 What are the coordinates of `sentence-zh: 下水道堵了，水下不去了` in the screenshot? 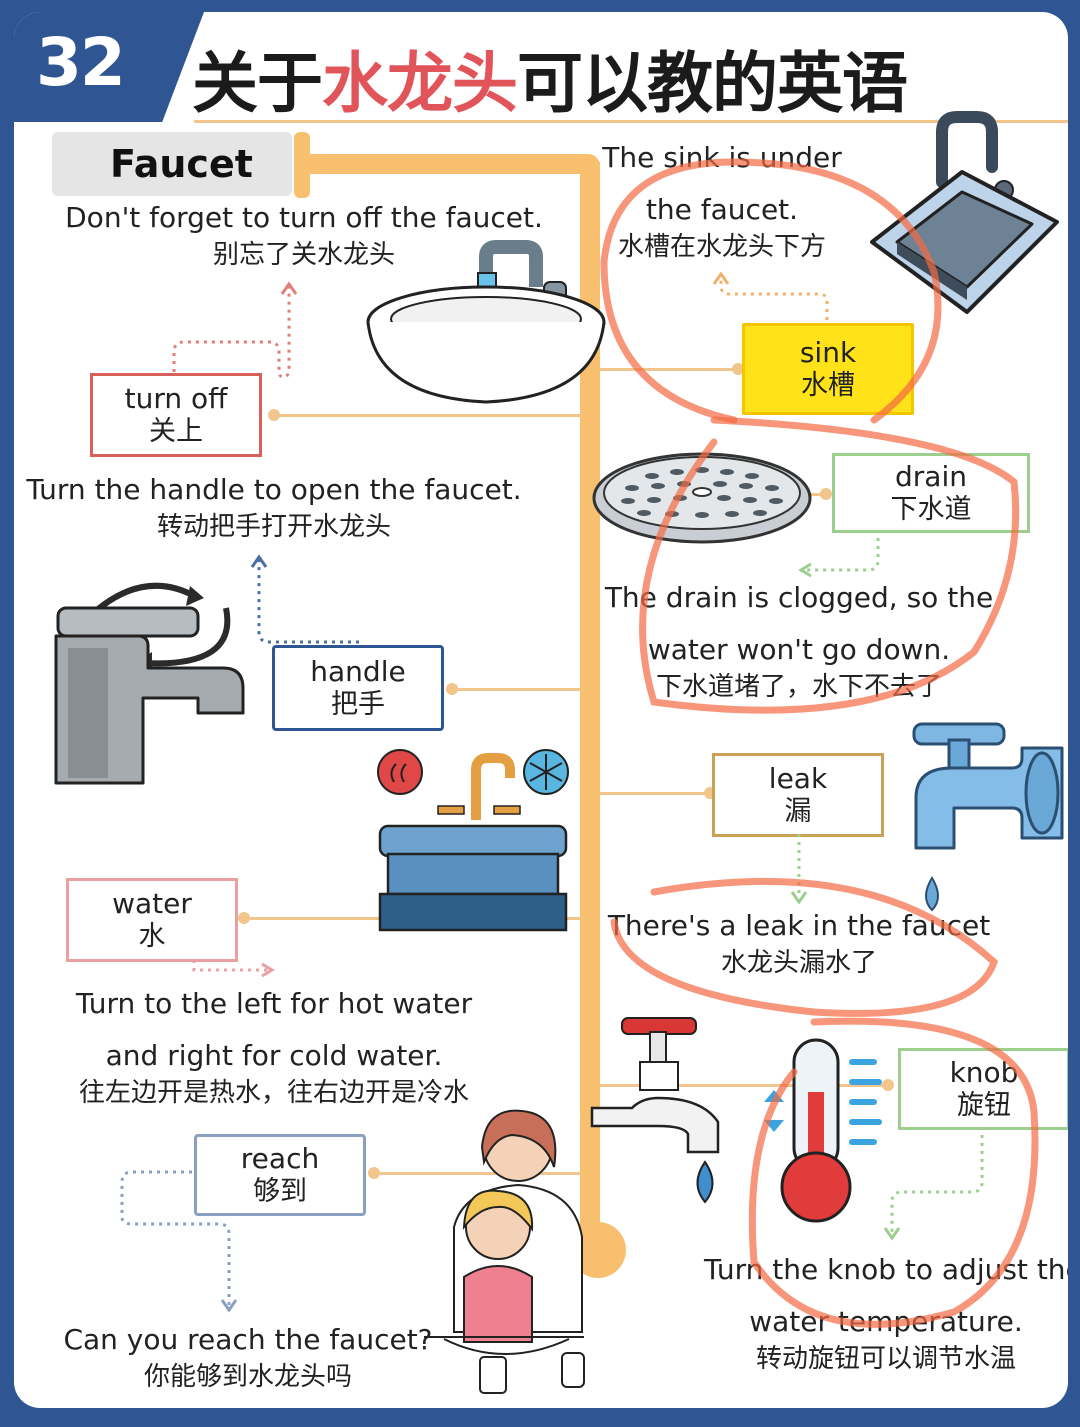 It's located at (798, 687).